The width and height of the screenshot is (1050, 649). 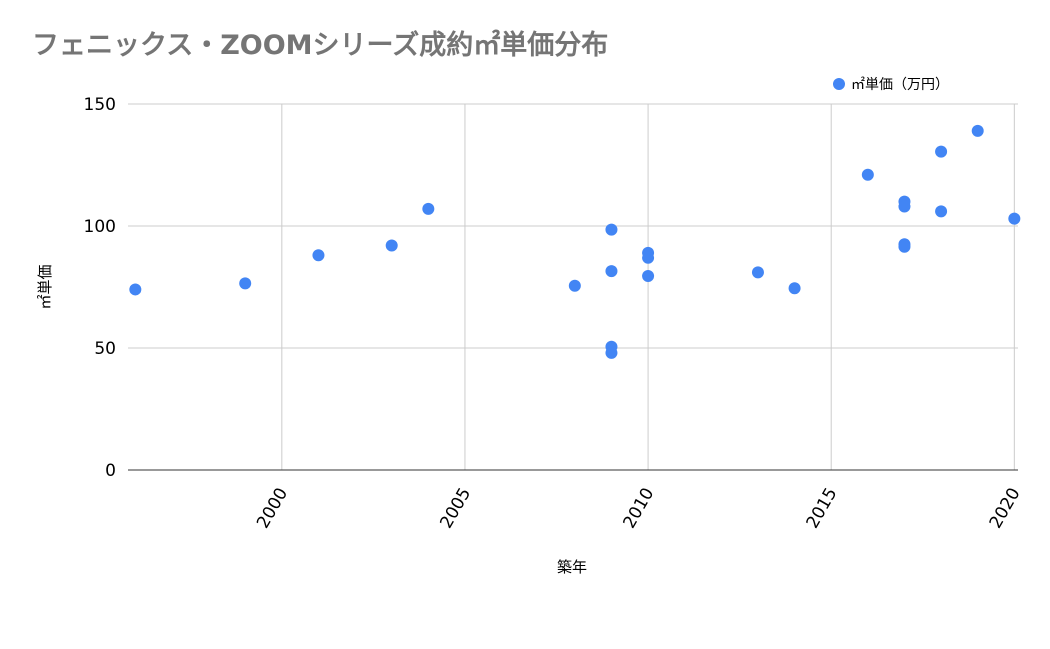 I want to click on x-axis-label: 築年, so click(x=572, y=567).